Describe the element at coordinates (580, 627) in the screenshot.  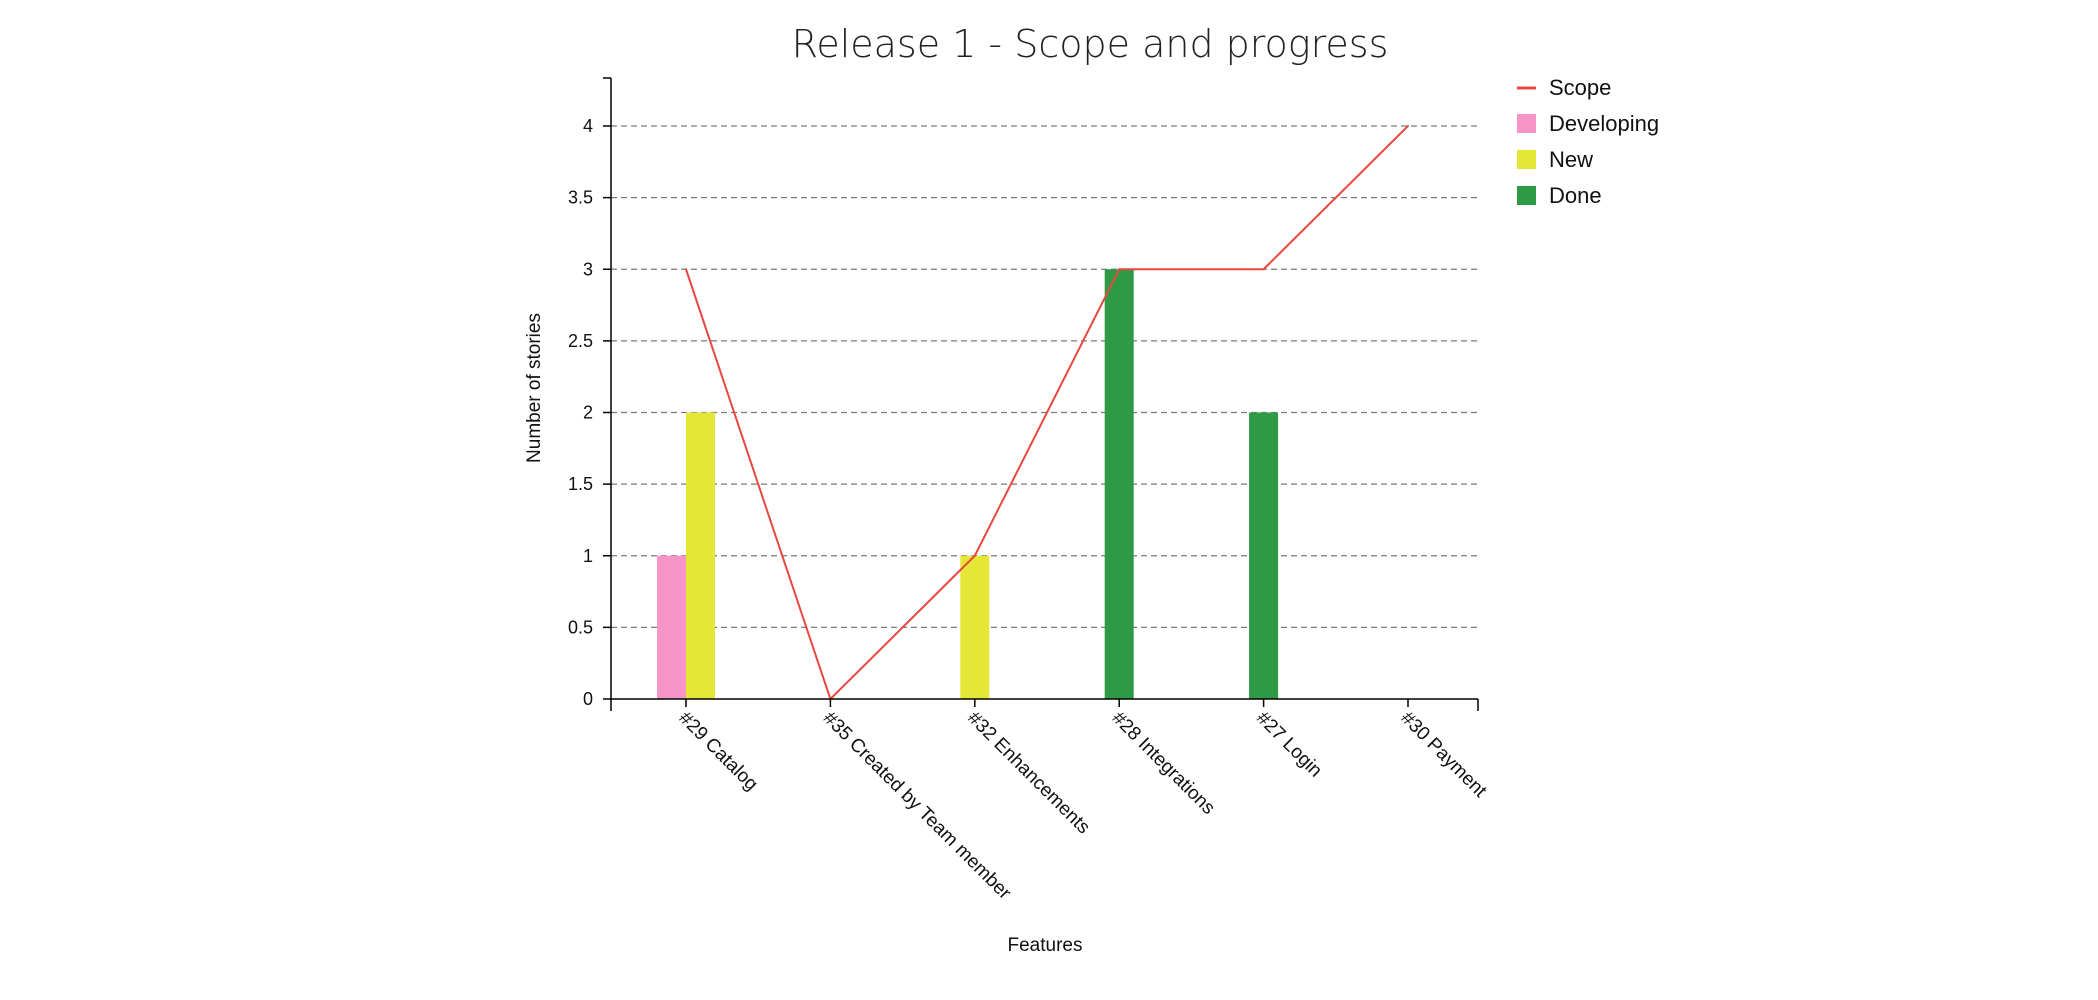
I see `y-tick-label: 0.5` at that location.